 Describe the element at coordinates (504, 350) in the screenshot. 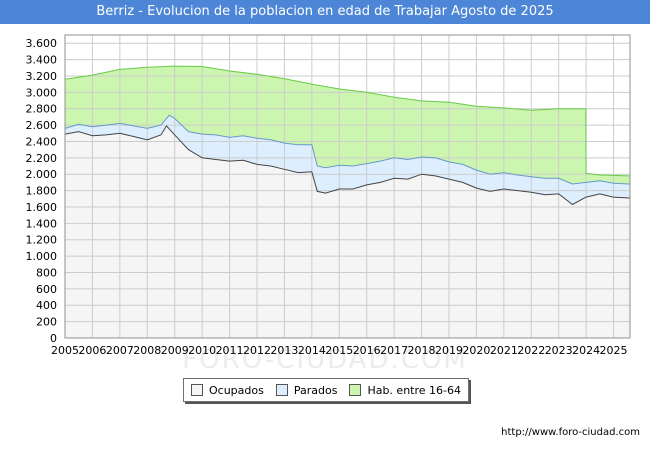

I see `x-tick-label-2021: 2021` at that location.